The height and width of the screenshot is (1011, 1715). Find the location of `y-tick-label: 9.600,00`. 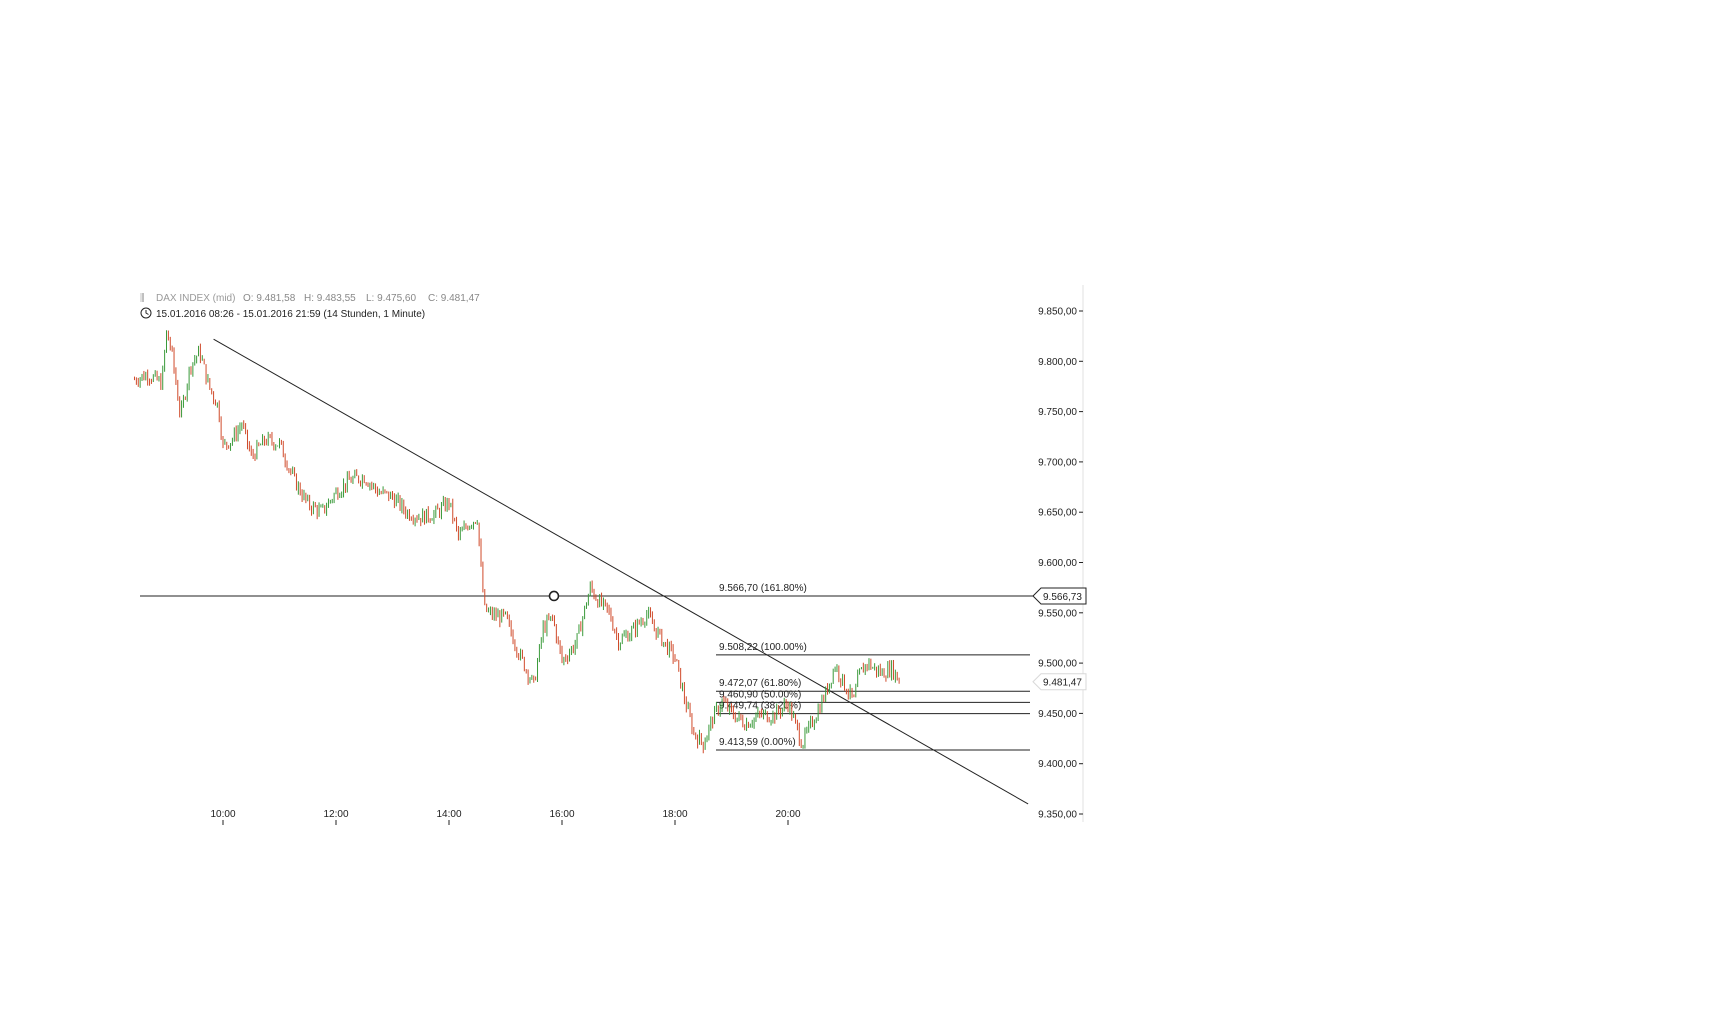

y-tick-label: 9.600,00 is located at coordinates (1057, 563).